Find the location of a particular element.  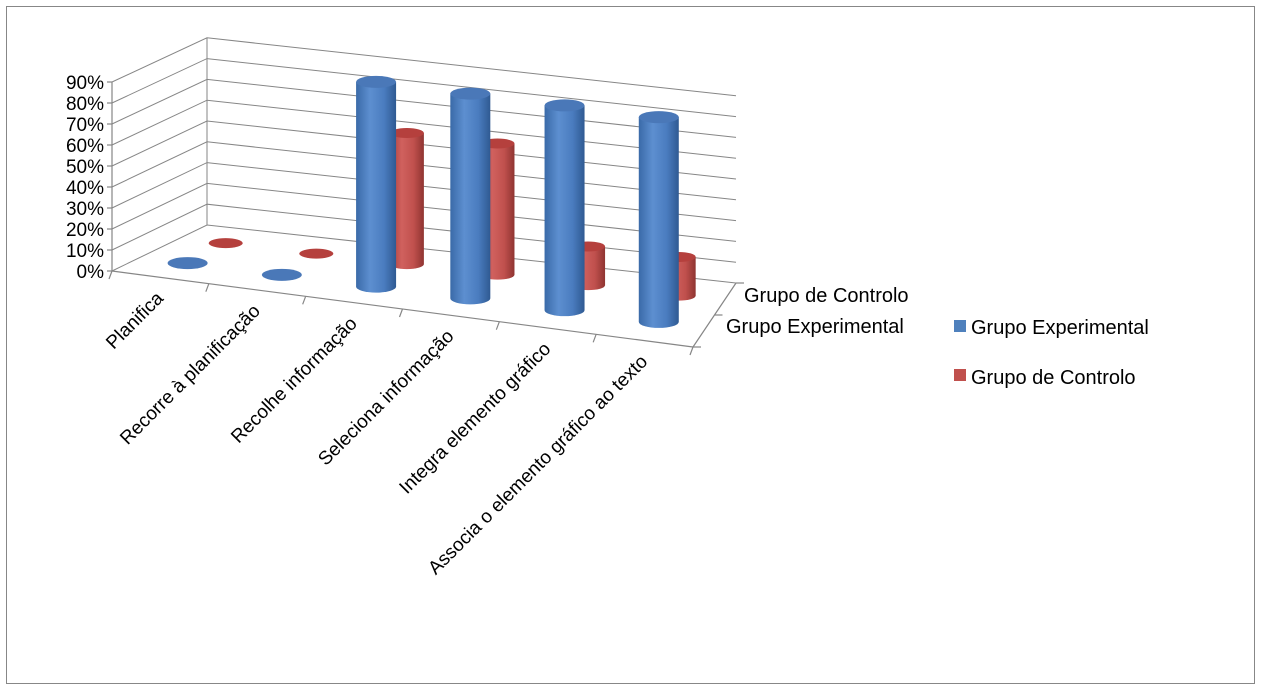

bar-experimental-4-top is located at coordinates (564, 105).